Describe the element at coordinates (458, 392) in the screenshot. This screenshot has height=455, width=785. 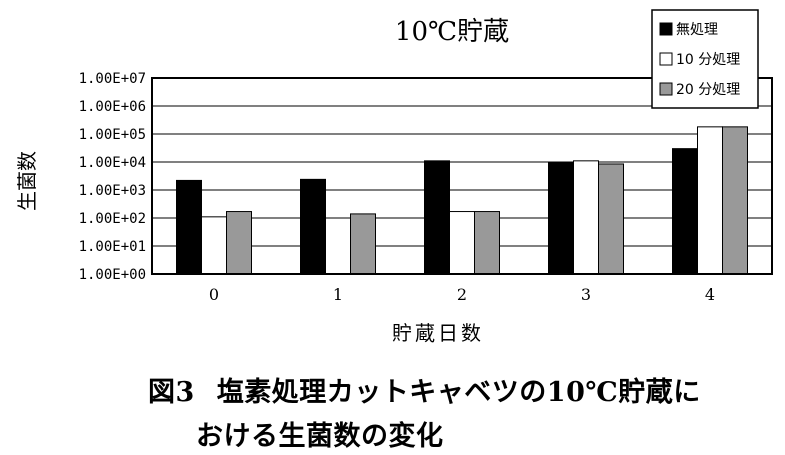
I see `caption-text-line1: 塩素処理カットキャベツの10℃貯蔵に` at that location.